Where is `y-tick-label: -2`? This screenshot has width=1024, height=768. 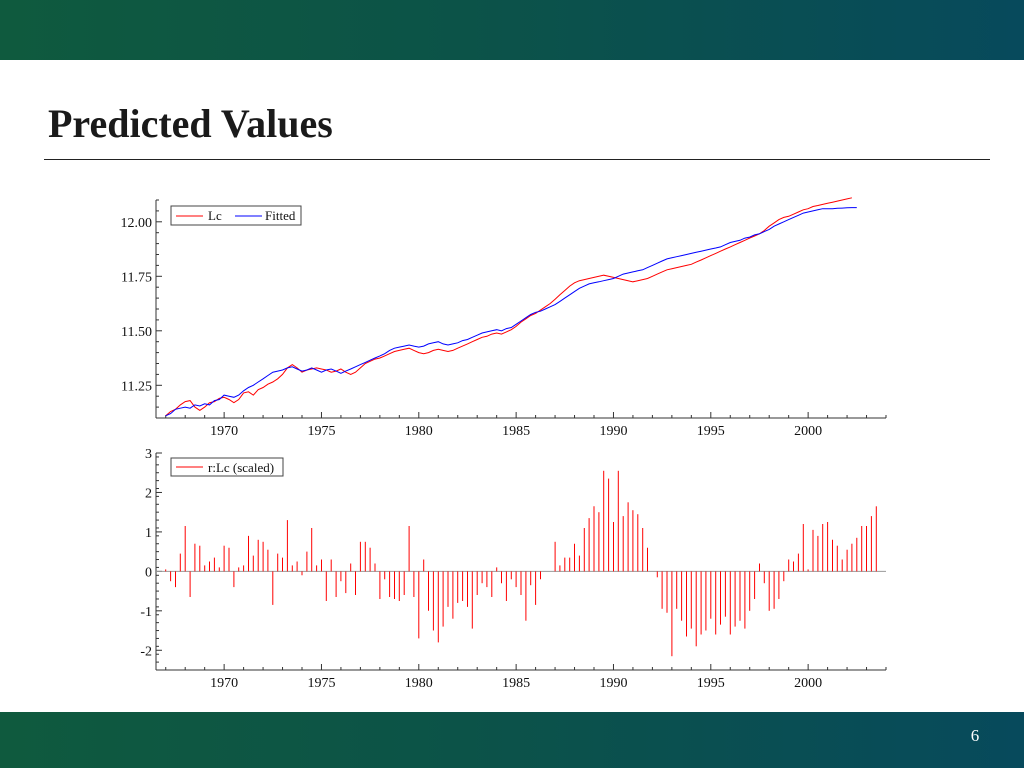 y-tick-label: -2 is located at coordinates (146, 651).